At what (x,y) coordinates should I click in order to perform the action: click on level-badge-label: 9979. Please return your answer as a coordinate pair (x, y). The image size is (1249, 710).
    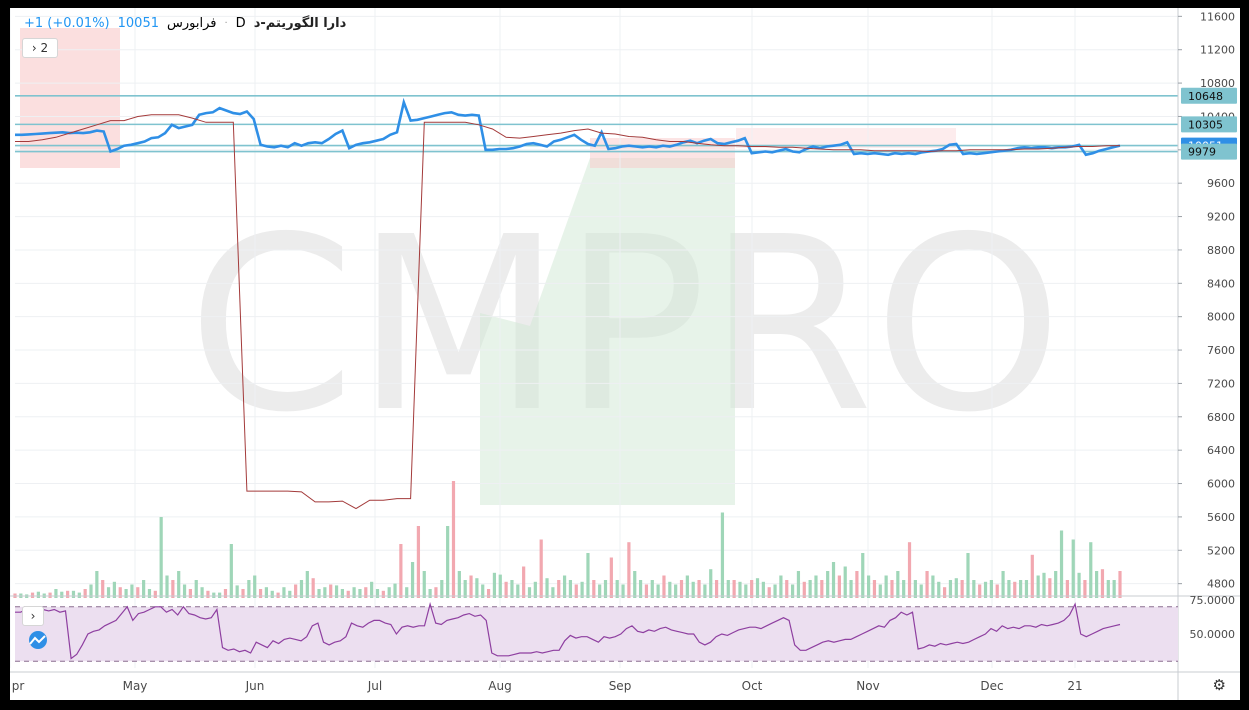
    Looking at the image, I should click on (1202, 152).